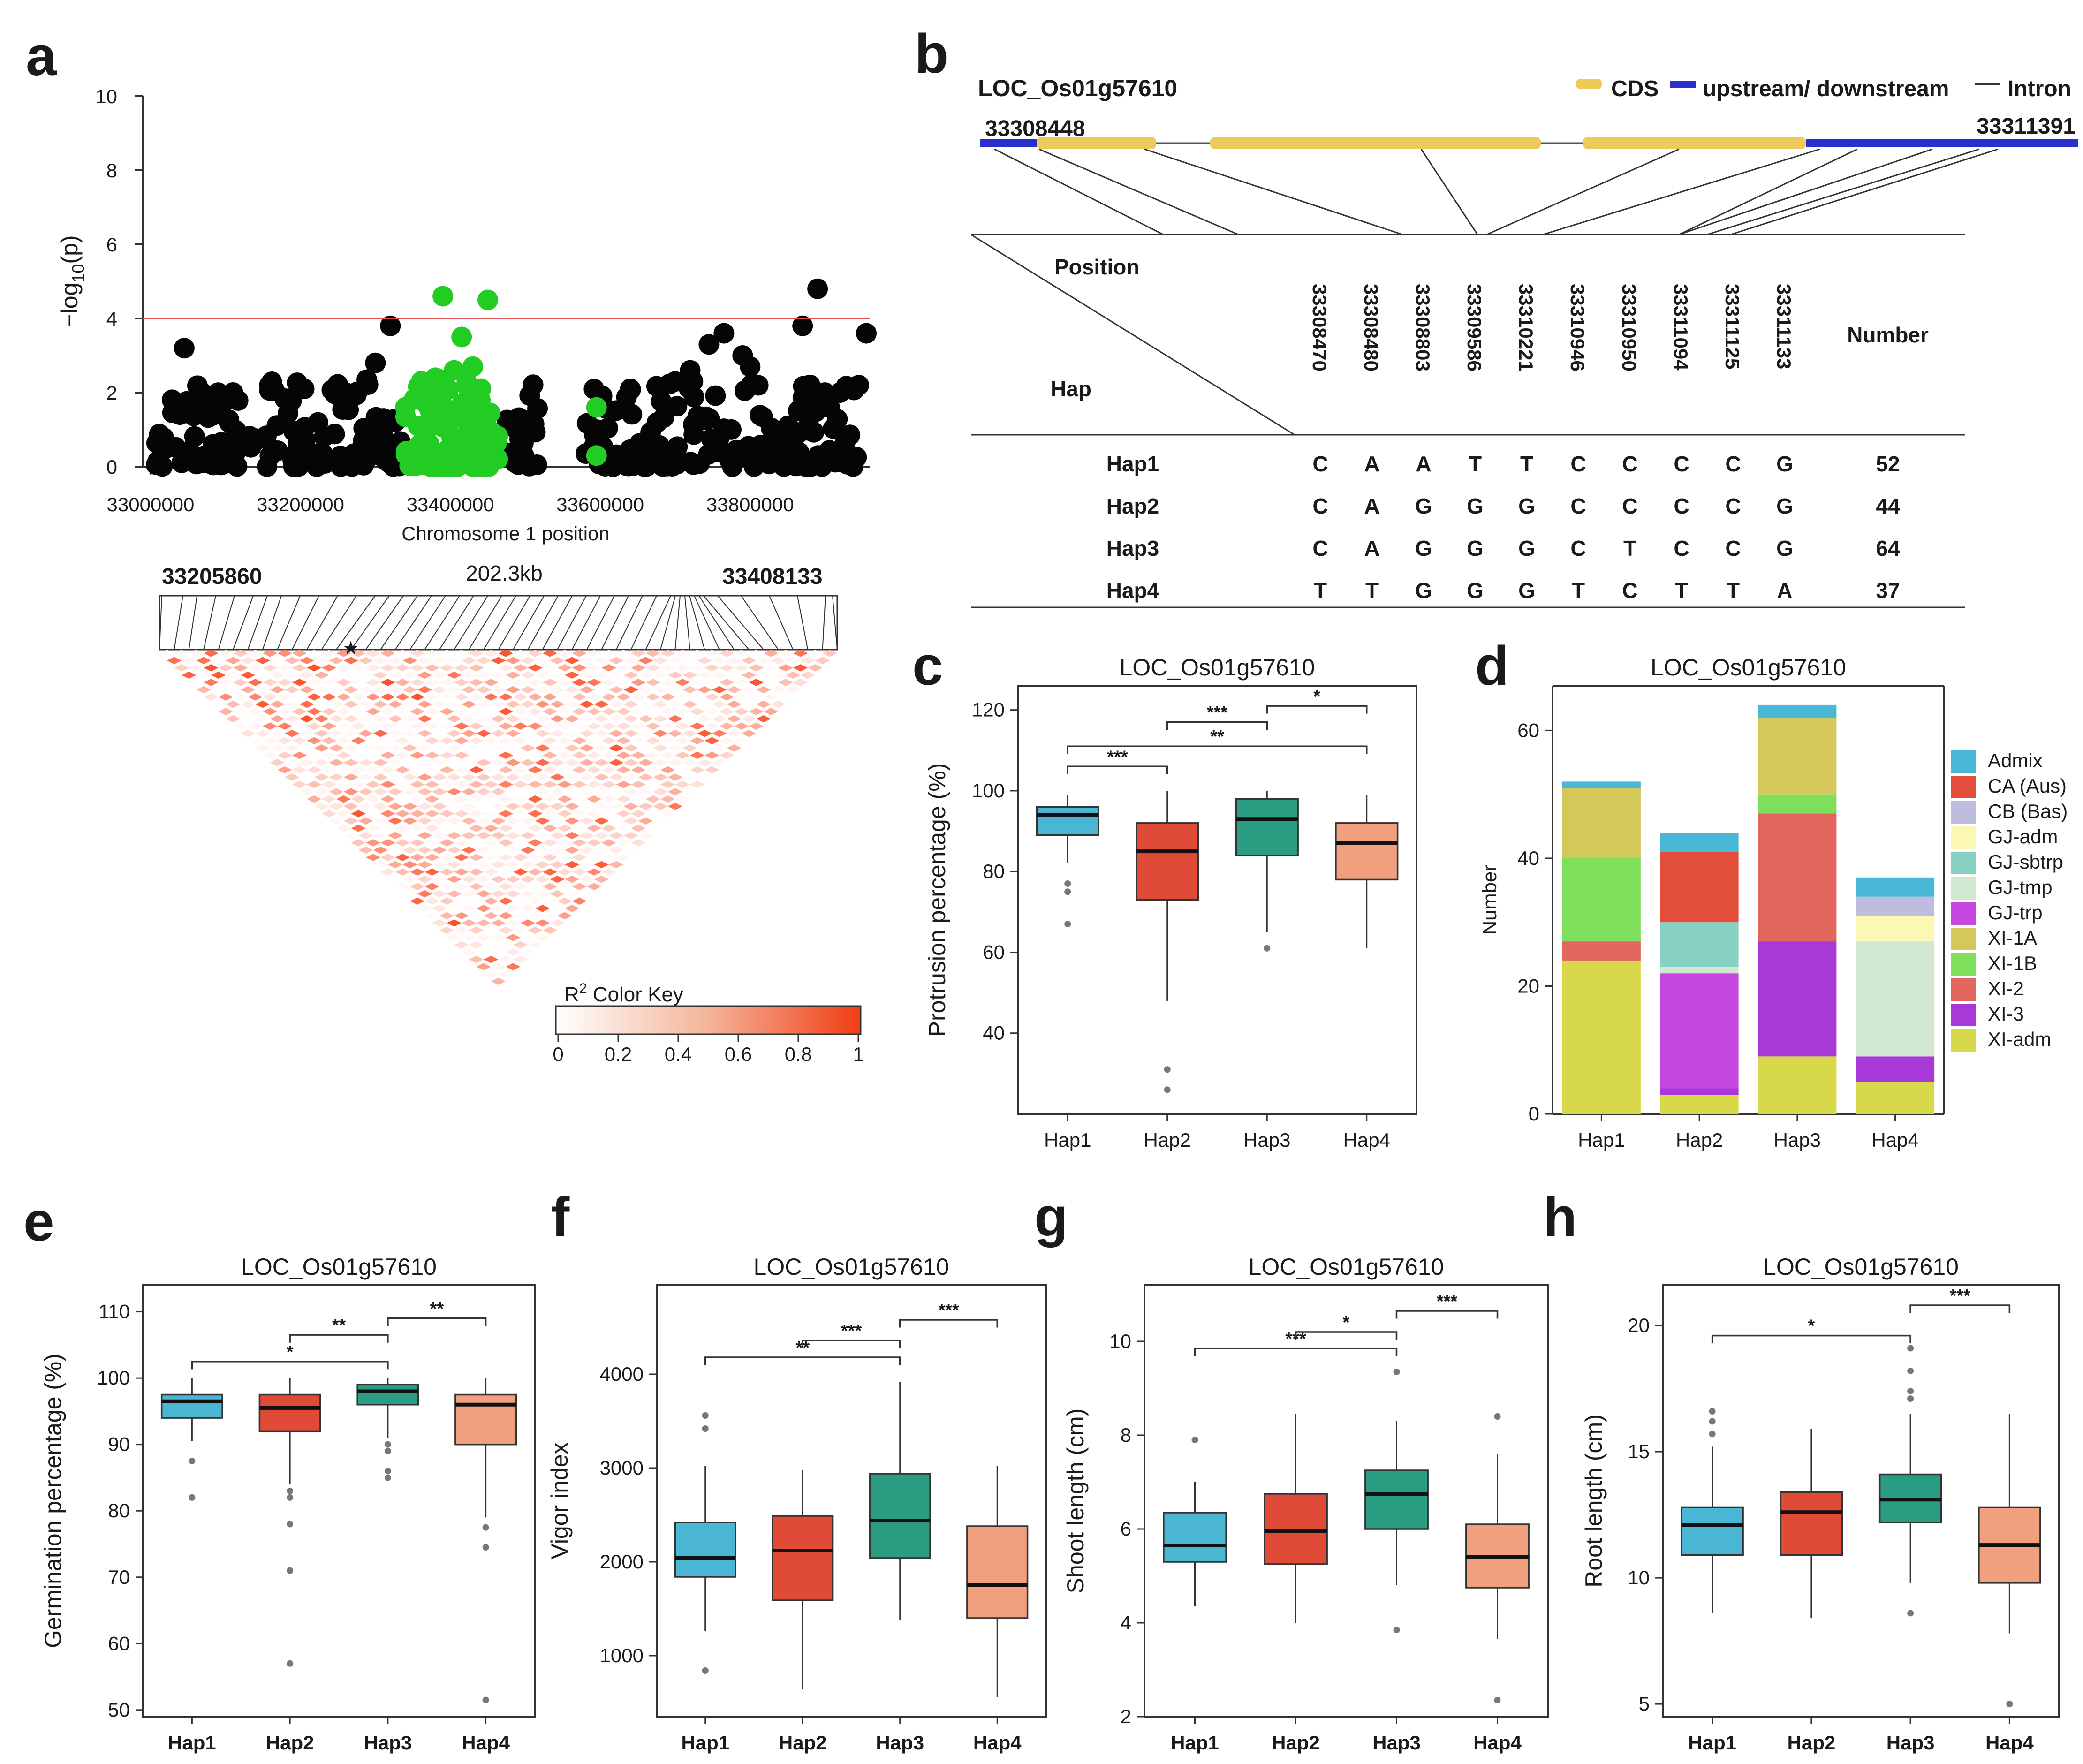  I want to click on gene-structure, so click(1529, 143).